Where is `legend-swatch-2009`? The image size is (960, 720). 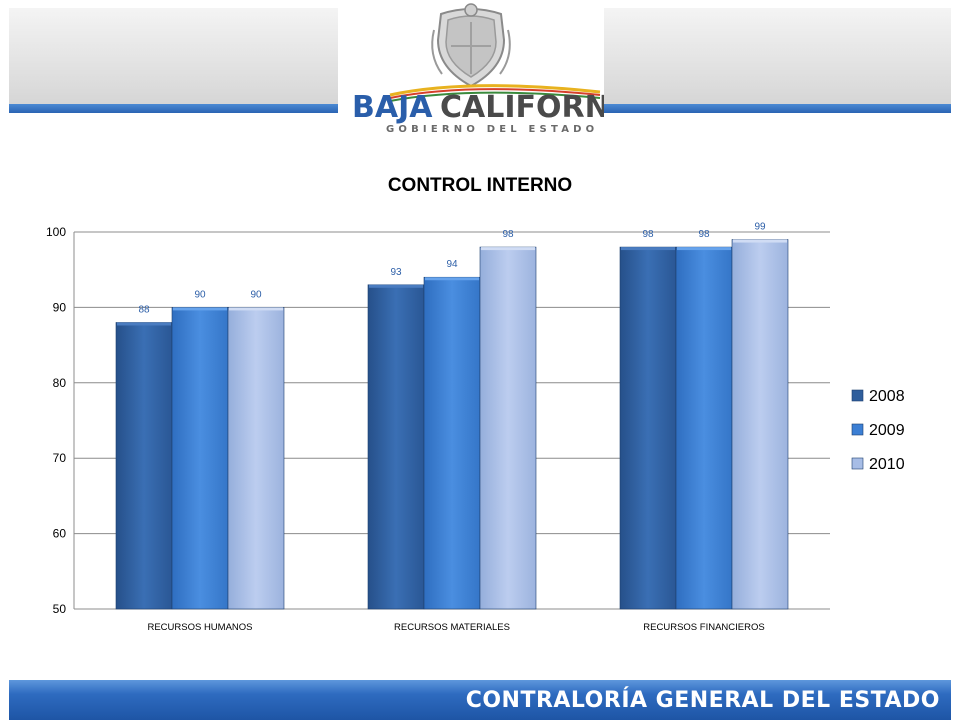
legend-swatch-2009 is located at coordinates (857, 429).